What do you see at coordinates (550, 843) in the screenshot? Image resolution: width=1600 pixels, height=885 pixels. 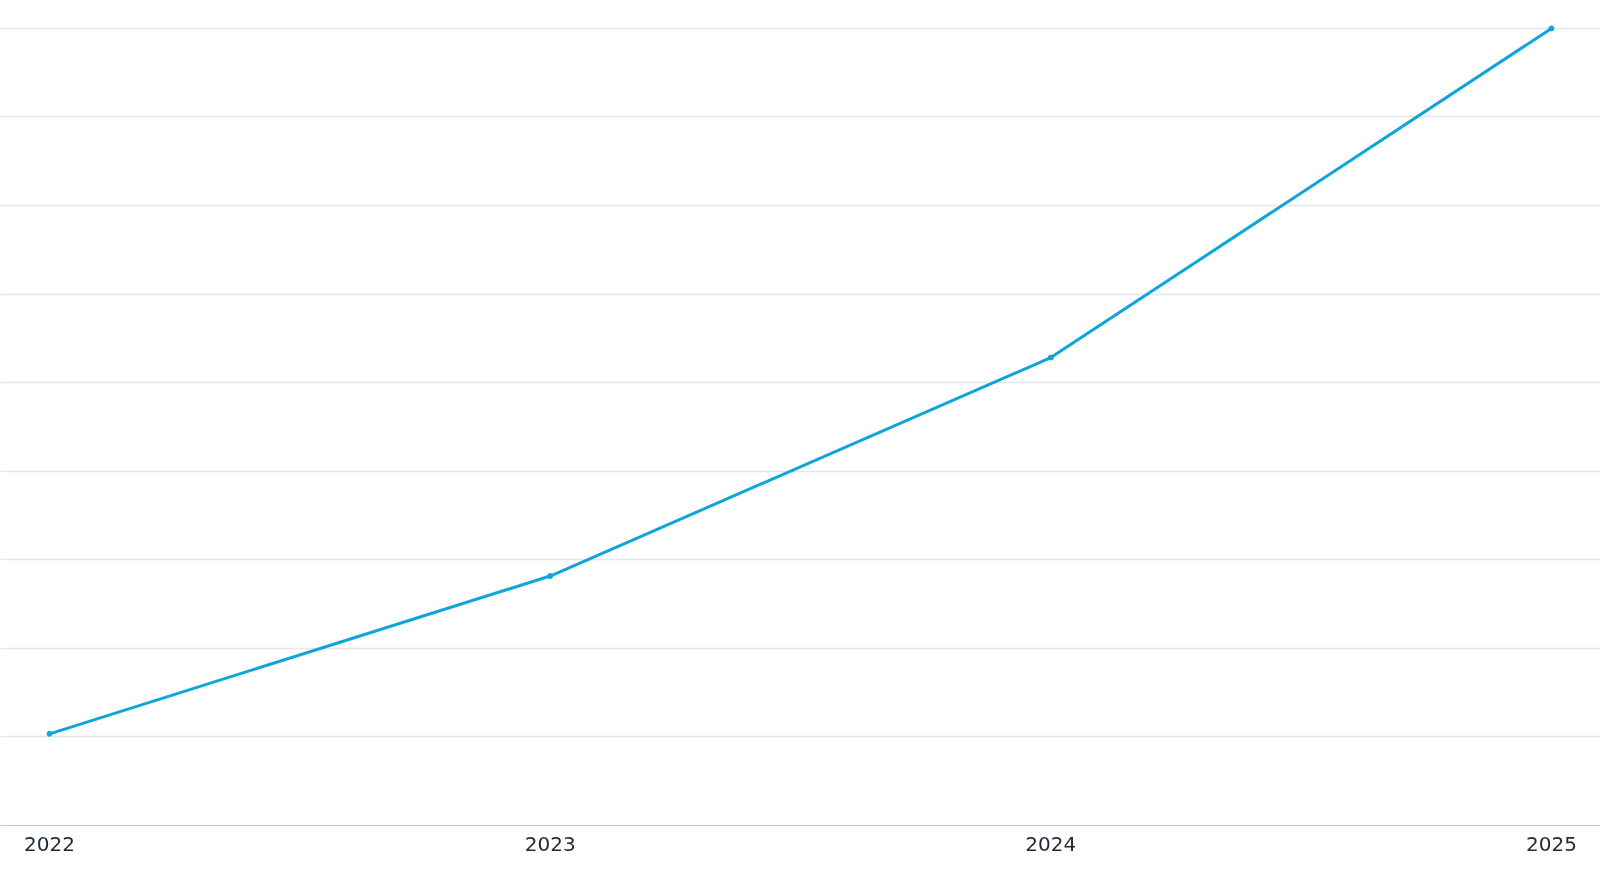 I see `x-tick-label: 2023` at bounding box center [550, 843].